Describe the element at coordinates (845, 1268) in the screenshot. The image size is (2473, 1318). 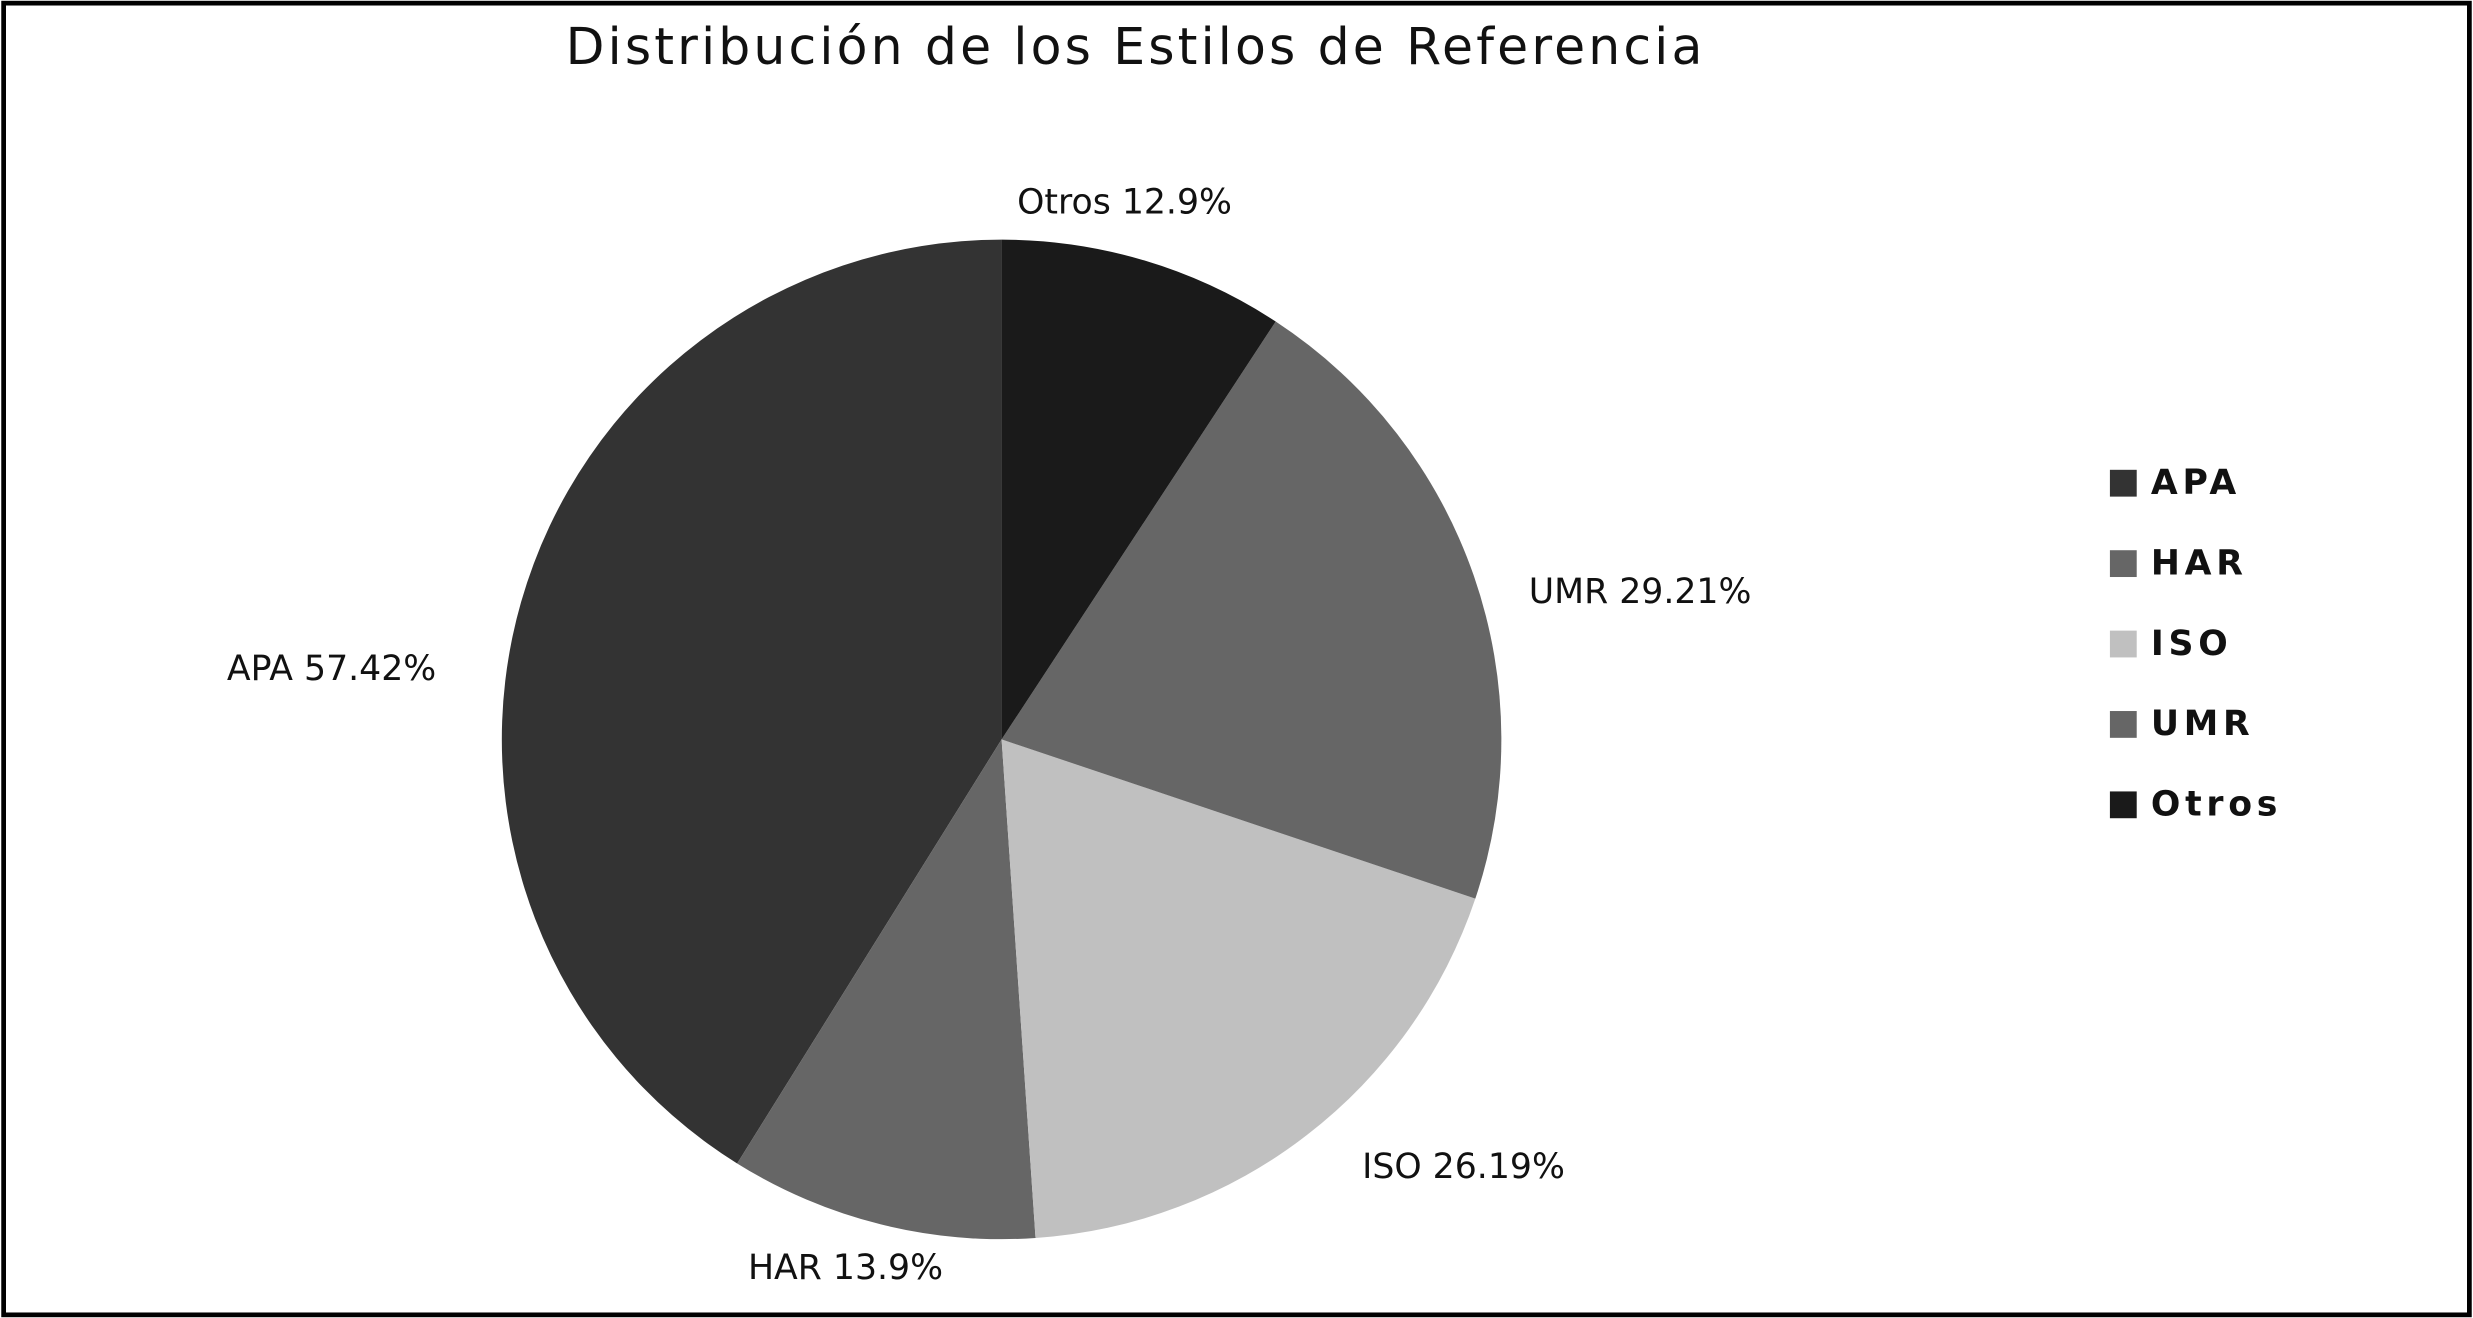
I see `data-label: HAR 13.9%` at that location.